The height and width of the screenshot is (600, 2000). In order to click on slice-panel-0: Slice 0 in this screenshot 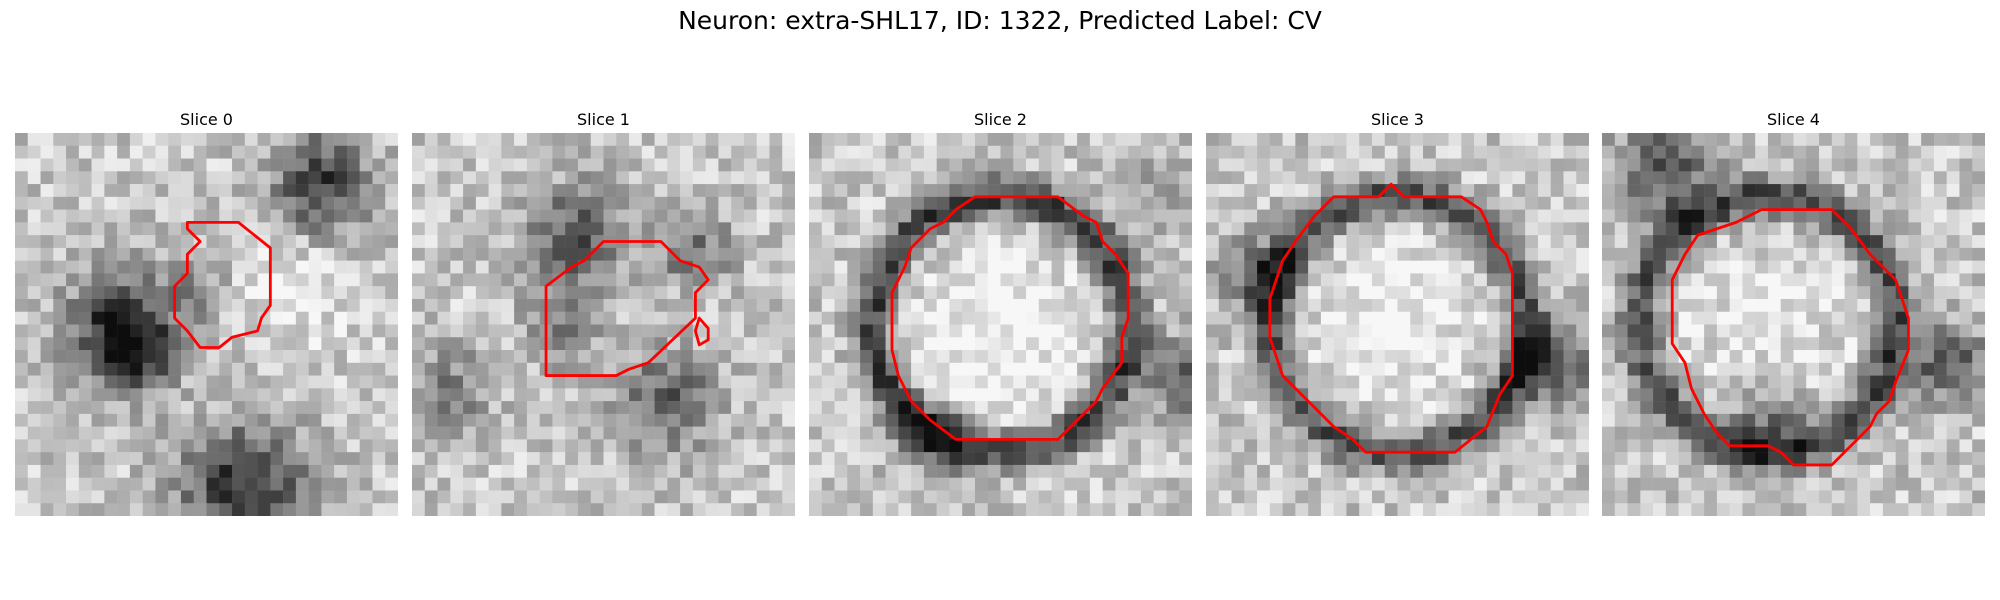, I will do `click(206, 311)`.